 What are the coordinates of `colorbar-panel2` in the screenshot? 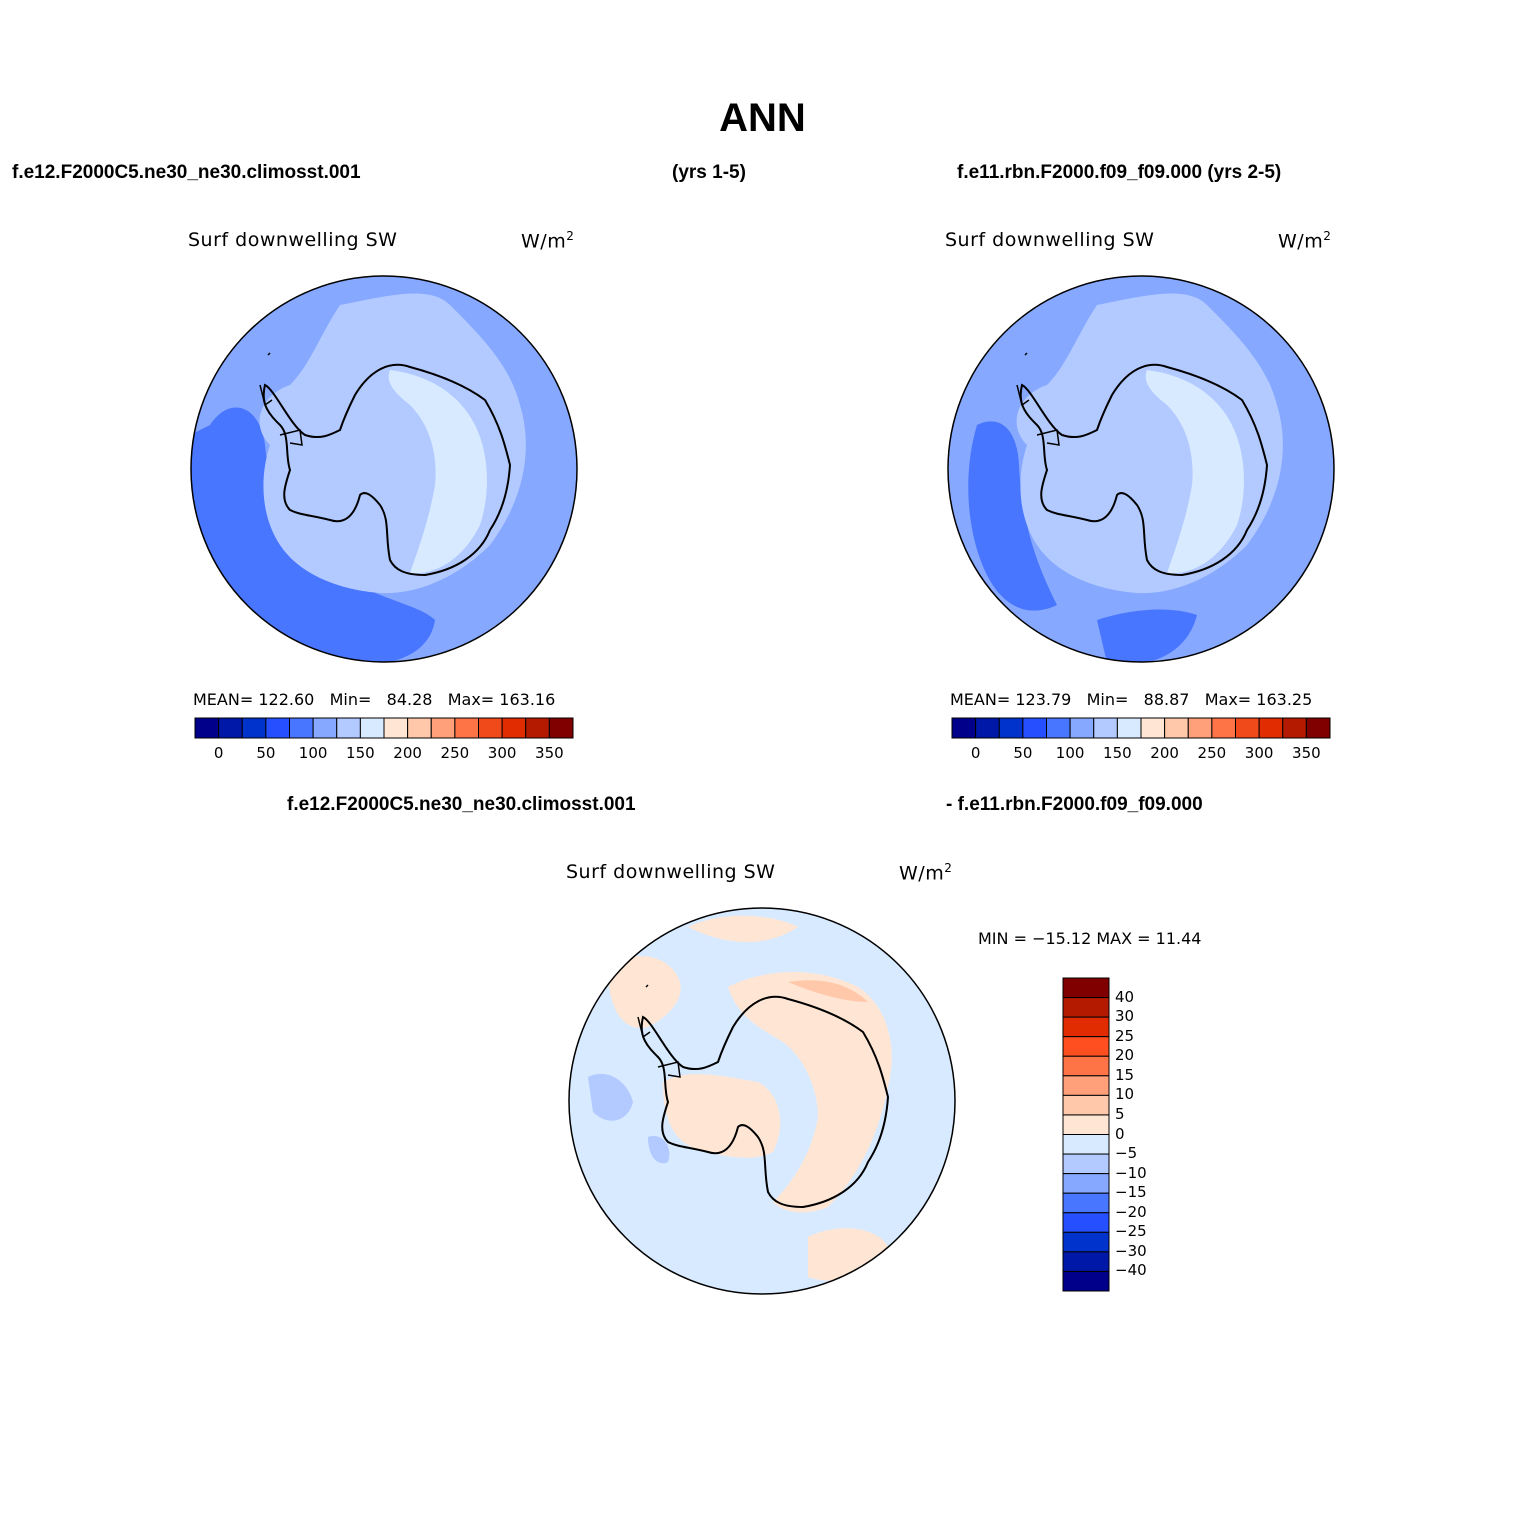 It's located at (1141, 728).